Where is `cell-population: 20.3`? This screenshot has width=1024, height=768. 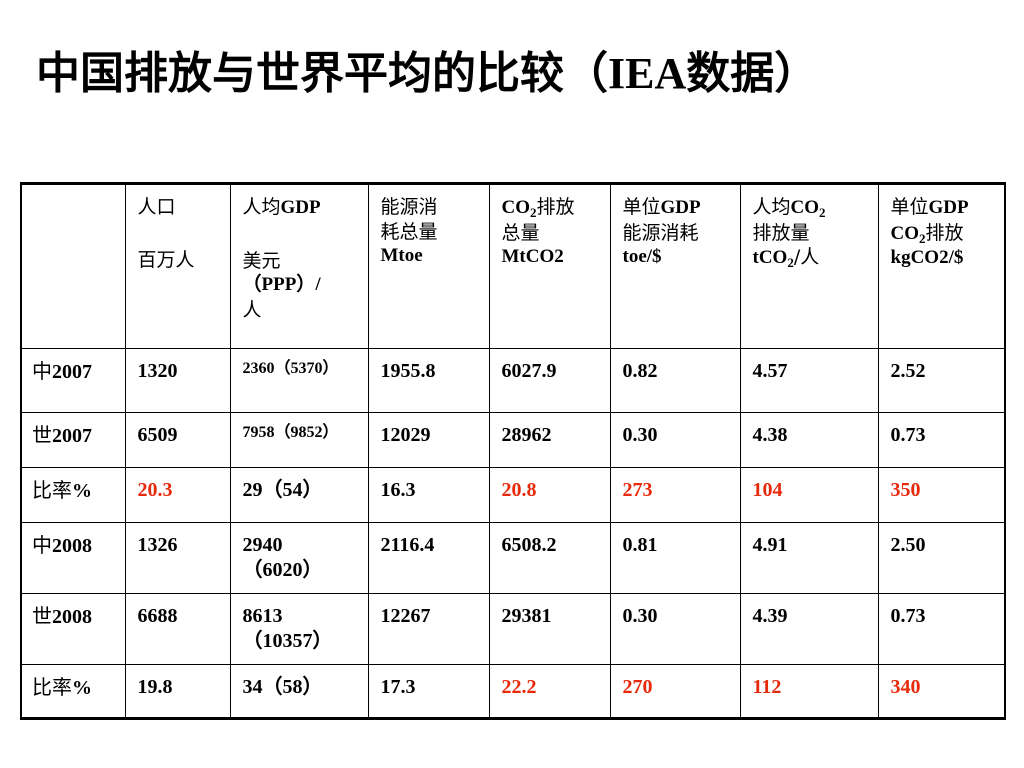 cell-population: 20.3 is located at coordinates (177, 495).